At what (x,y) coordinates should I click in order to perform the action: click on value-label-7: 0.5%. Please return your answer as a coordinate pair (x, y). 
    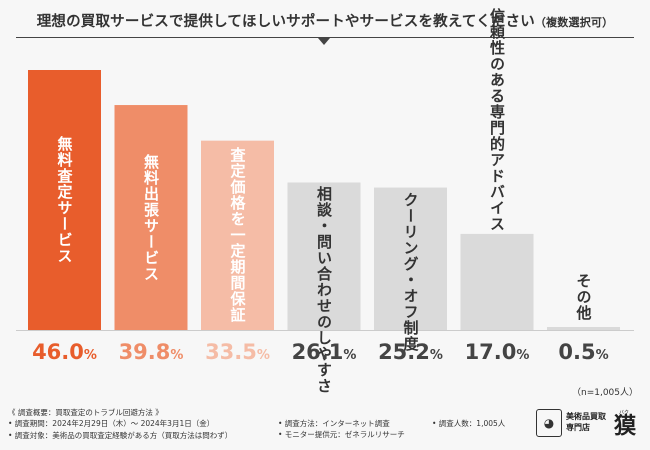
    Looking at the image, I should click on (583, 352).